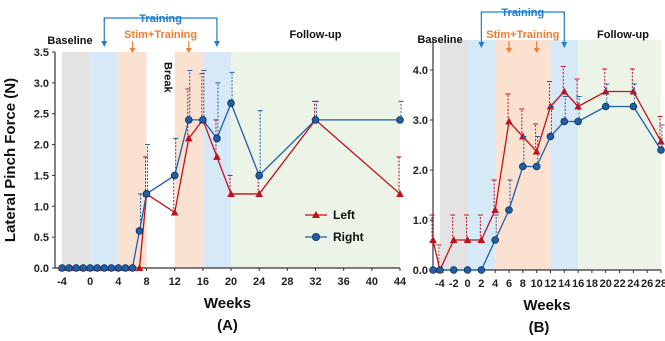 This screenshot has width=665, height=341. I want to click on x-tick-label: 8, so click(523, 284).